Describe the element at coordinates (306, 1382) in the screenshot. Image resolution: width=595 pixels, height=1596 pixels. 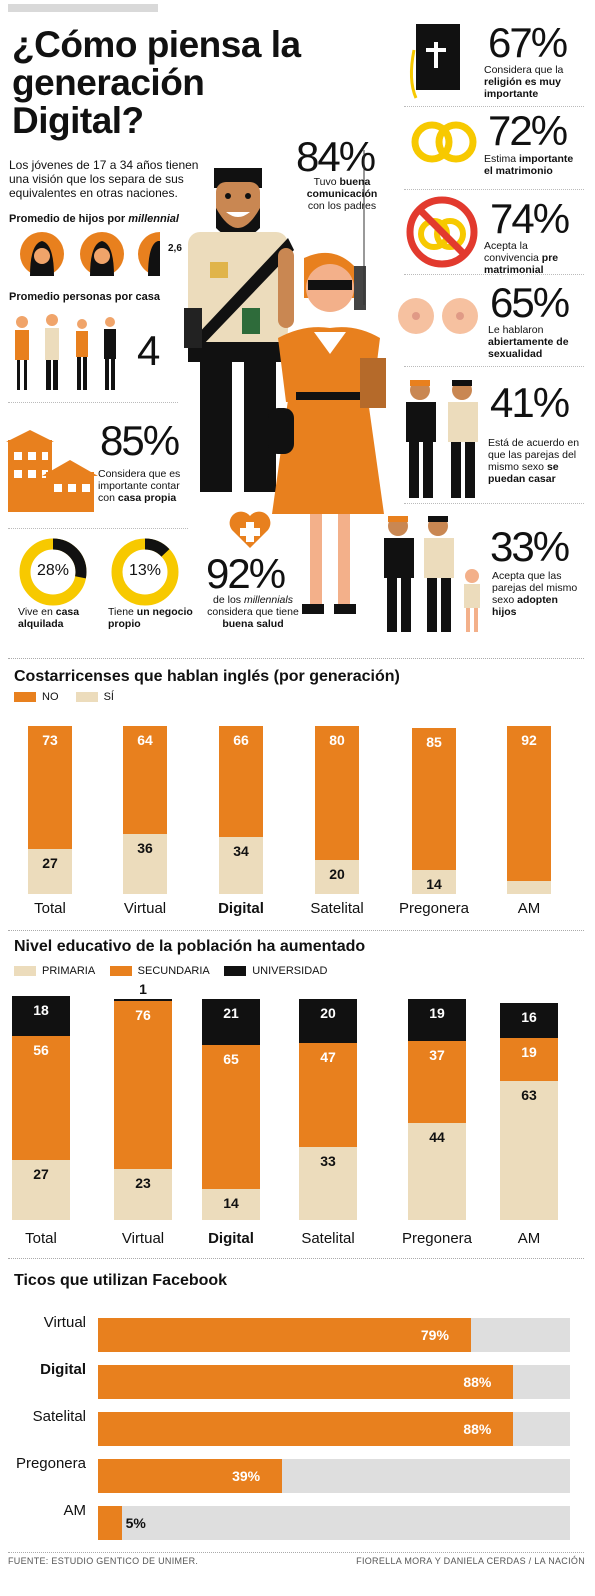
I see `bar-digital` at that location.